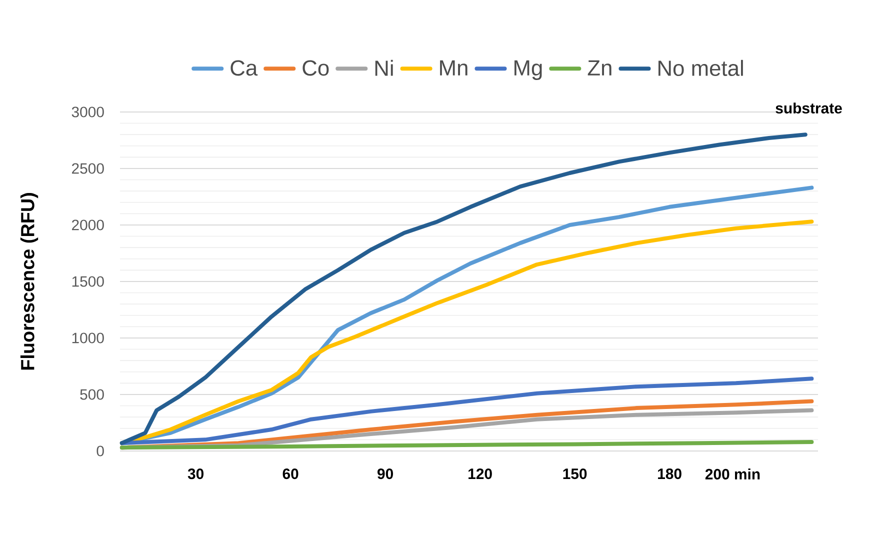 This screenshot has height=547, width=894. What do you see at coordinates (88, 338) in the screenshot?
I see `y-tick-label: 1000` at bounding box center [88, 338].